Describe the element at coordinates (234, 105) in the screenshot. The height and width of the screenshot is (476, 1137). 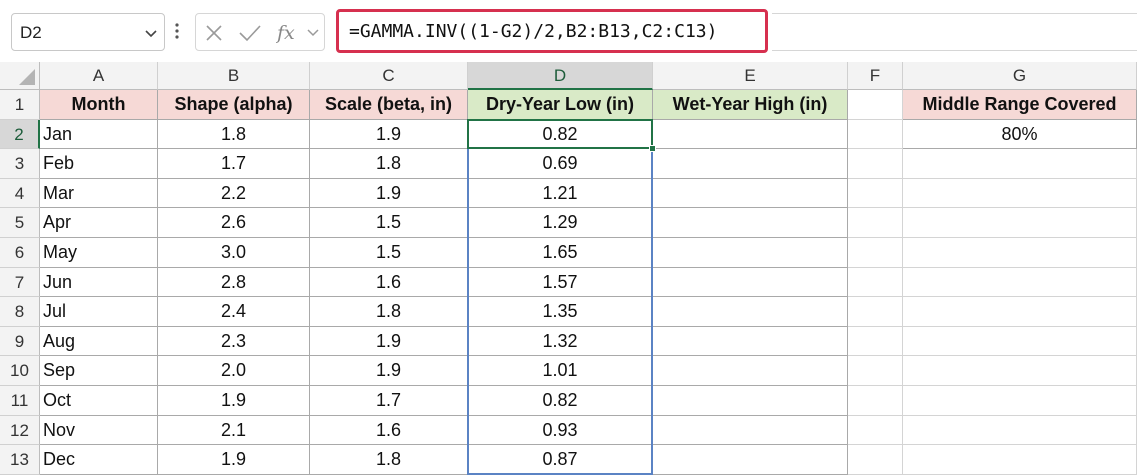
I see `header-shape: Shape (alpha)` at that location.